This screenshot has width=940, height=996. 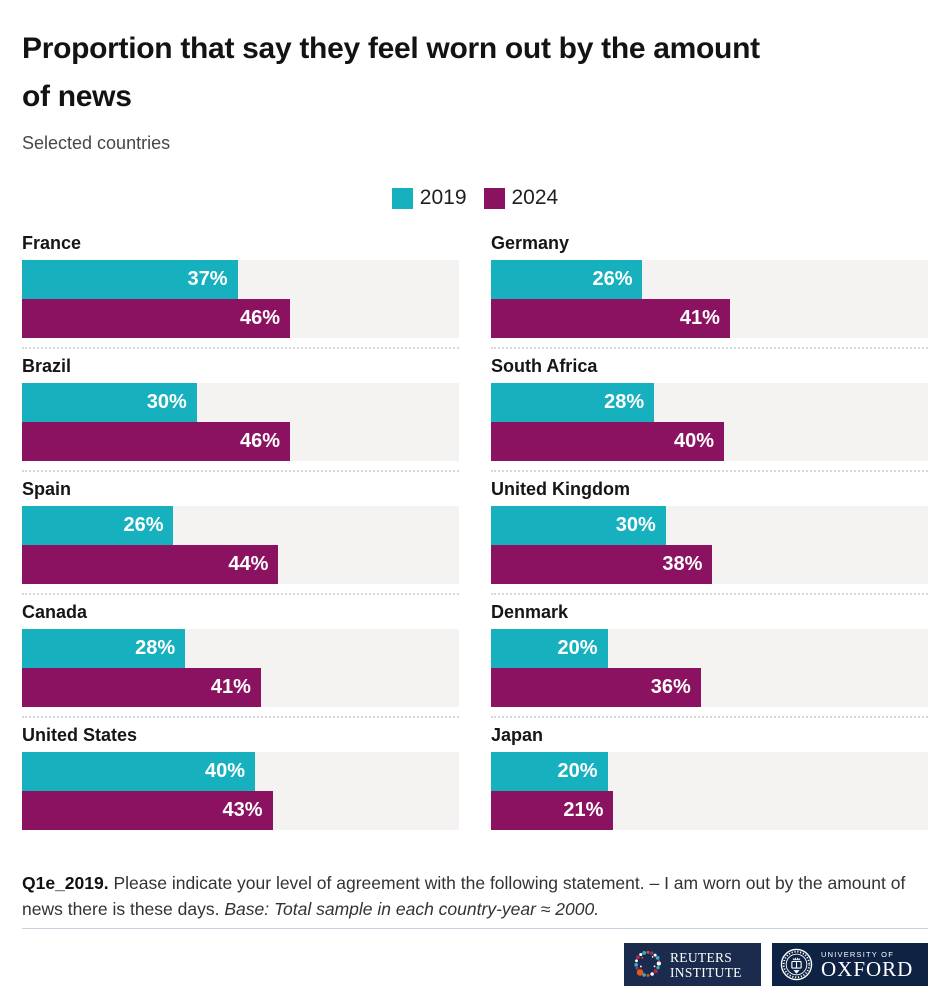 I want to click on legend-swatch-2019, so click(x=402, y=198).